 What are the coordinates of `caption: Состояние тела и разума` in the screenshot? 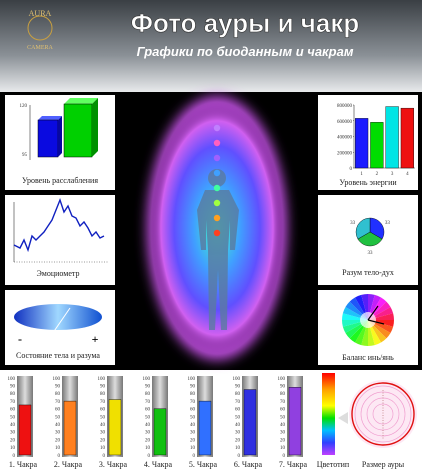 It's located at (58, 355).